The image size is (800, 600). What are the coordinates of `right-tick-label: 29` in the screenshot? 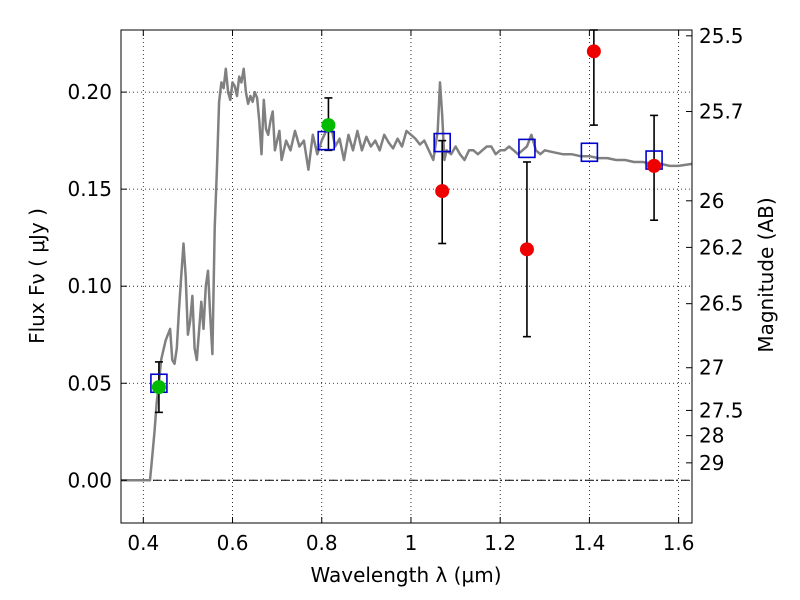 It's located at (711, 463).